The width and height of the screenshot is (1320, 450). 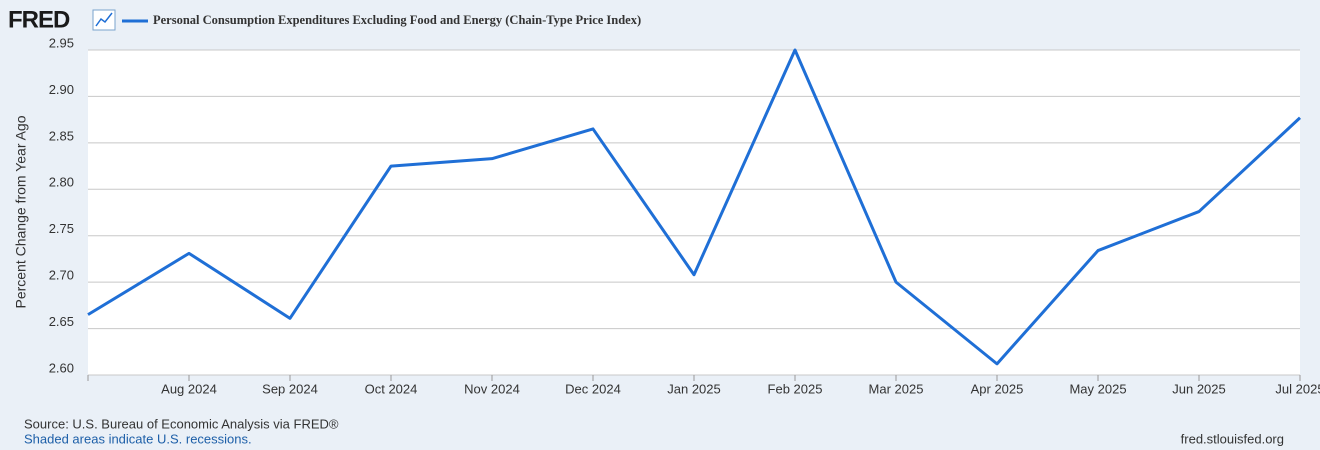 I want to click on logo: FRED, so click(x=39, y=19).